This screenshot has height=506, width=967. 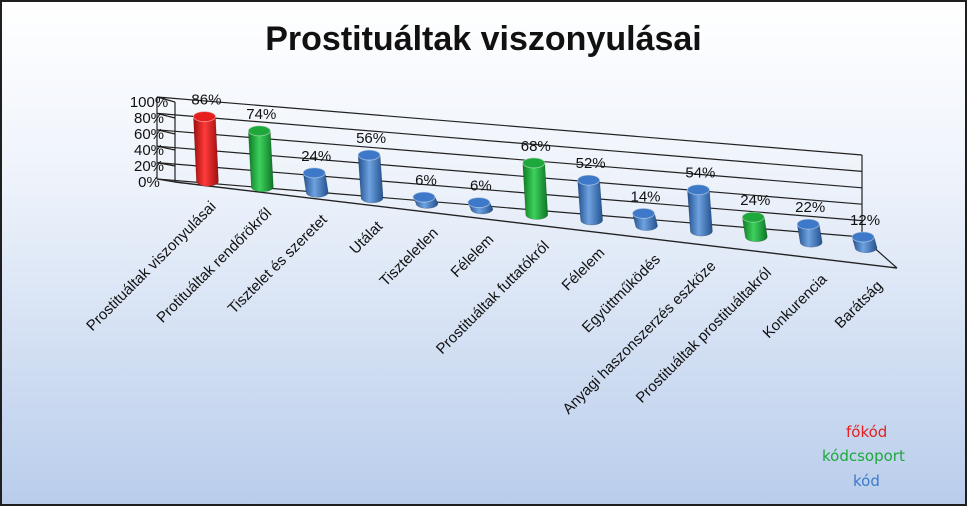 I want to click on data-label: 22%, so click(x=810, y=207).